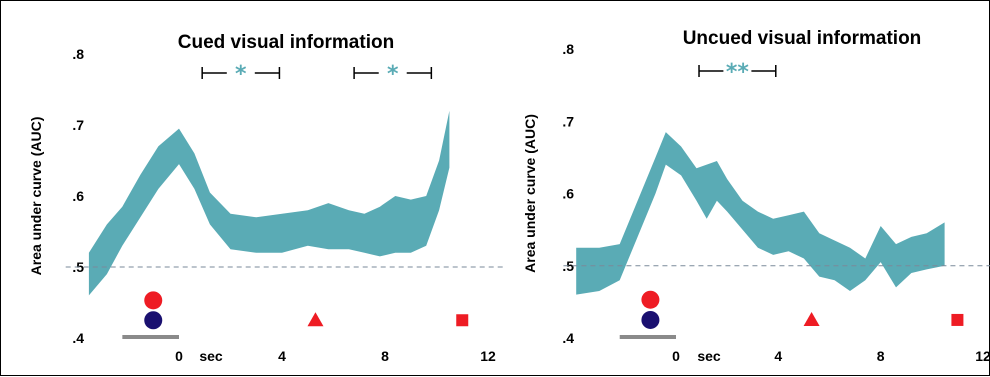 The height and width of the screenshot is (377, 990). I want to click on significance-bracket: **, so click(737, 72).